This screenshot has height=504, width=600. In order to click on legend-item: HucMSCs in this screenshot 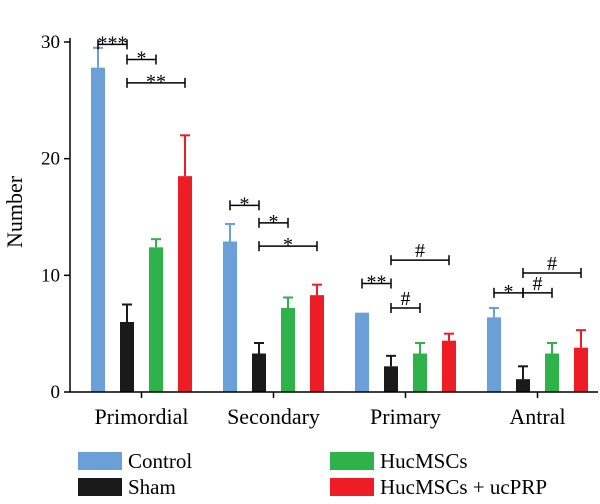, I will do `click(399, 461)`.